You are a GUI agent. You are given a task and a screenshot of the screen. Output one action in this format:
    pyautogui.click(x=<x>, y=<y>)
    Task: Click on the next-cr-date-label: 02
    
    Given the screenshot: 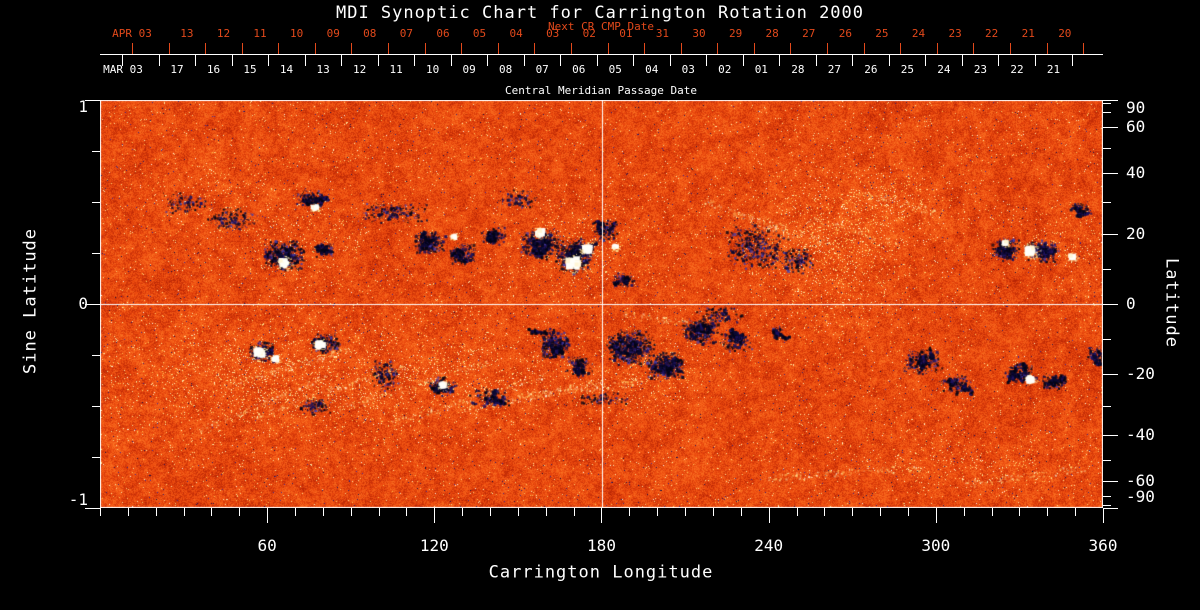 What is the action you would take?
    pyautogui.click(x=589, y=33)
    